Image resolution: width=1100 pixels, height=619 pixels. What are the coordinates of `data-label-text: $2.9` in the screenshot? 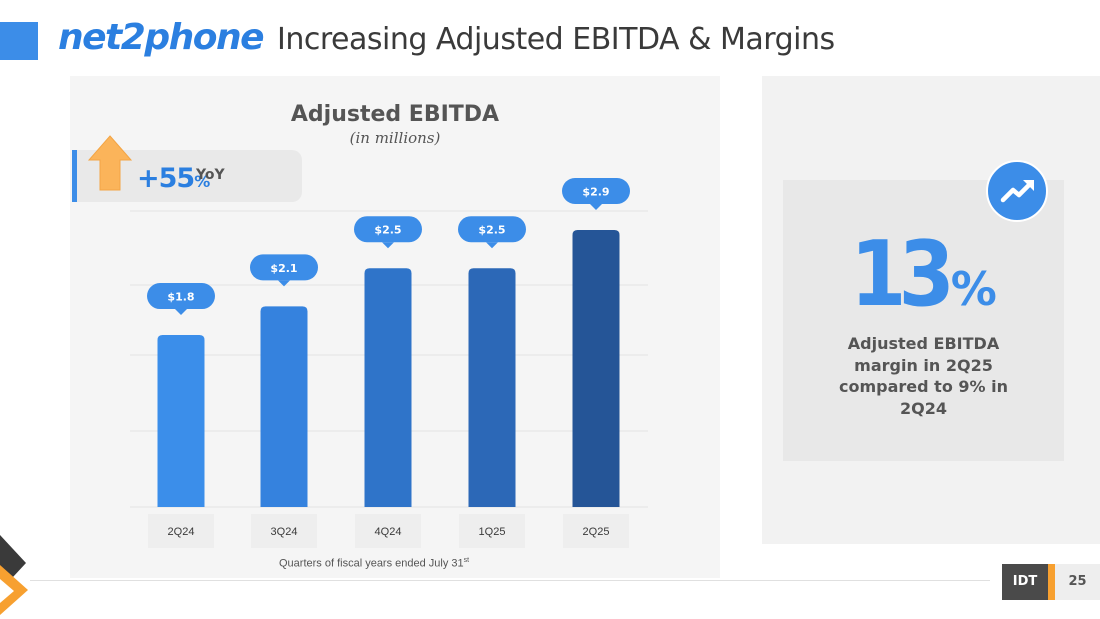 It's located at (595, 191).